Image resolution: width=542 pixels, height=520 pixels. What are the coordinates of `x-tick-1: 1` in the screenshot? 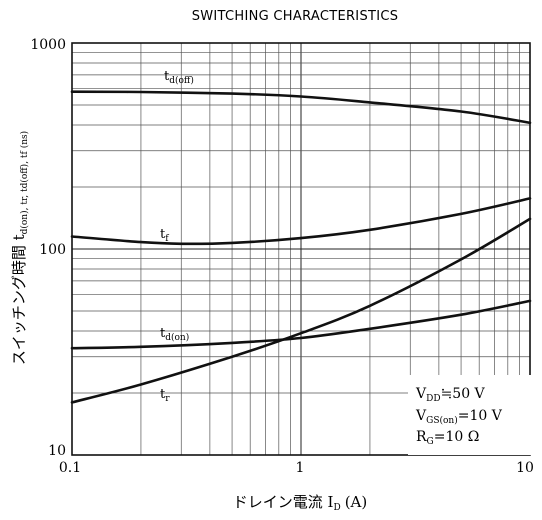 It's located at (300, 468).